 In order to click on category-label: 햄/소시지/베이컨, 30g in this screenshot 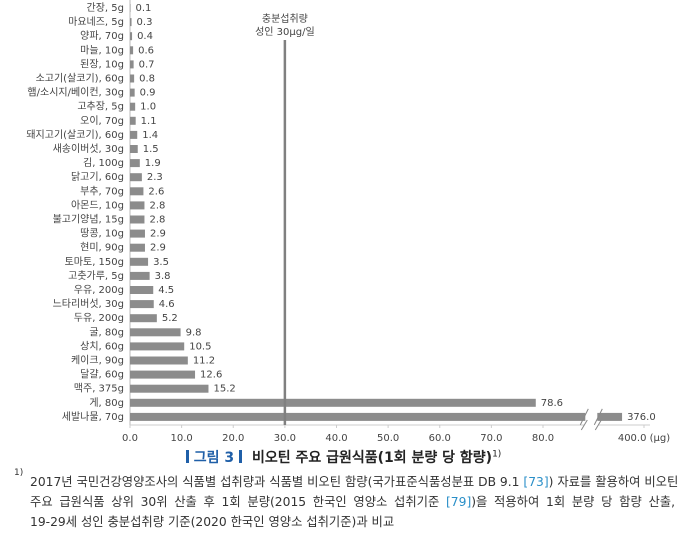, I will do `click(75, 92)`.